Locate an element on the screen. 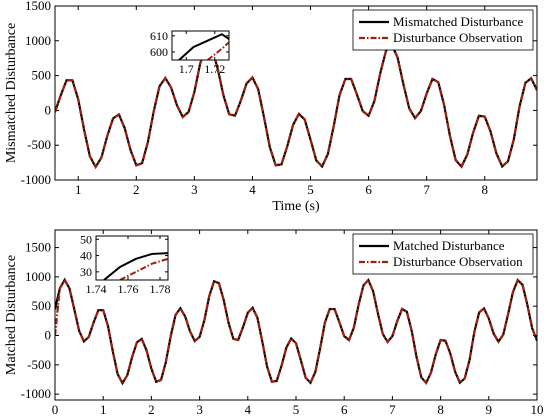 Image resolution: width=550 pixels, height=420 pixels. x-tick-label: 9 is located at coordinates (489, 409).